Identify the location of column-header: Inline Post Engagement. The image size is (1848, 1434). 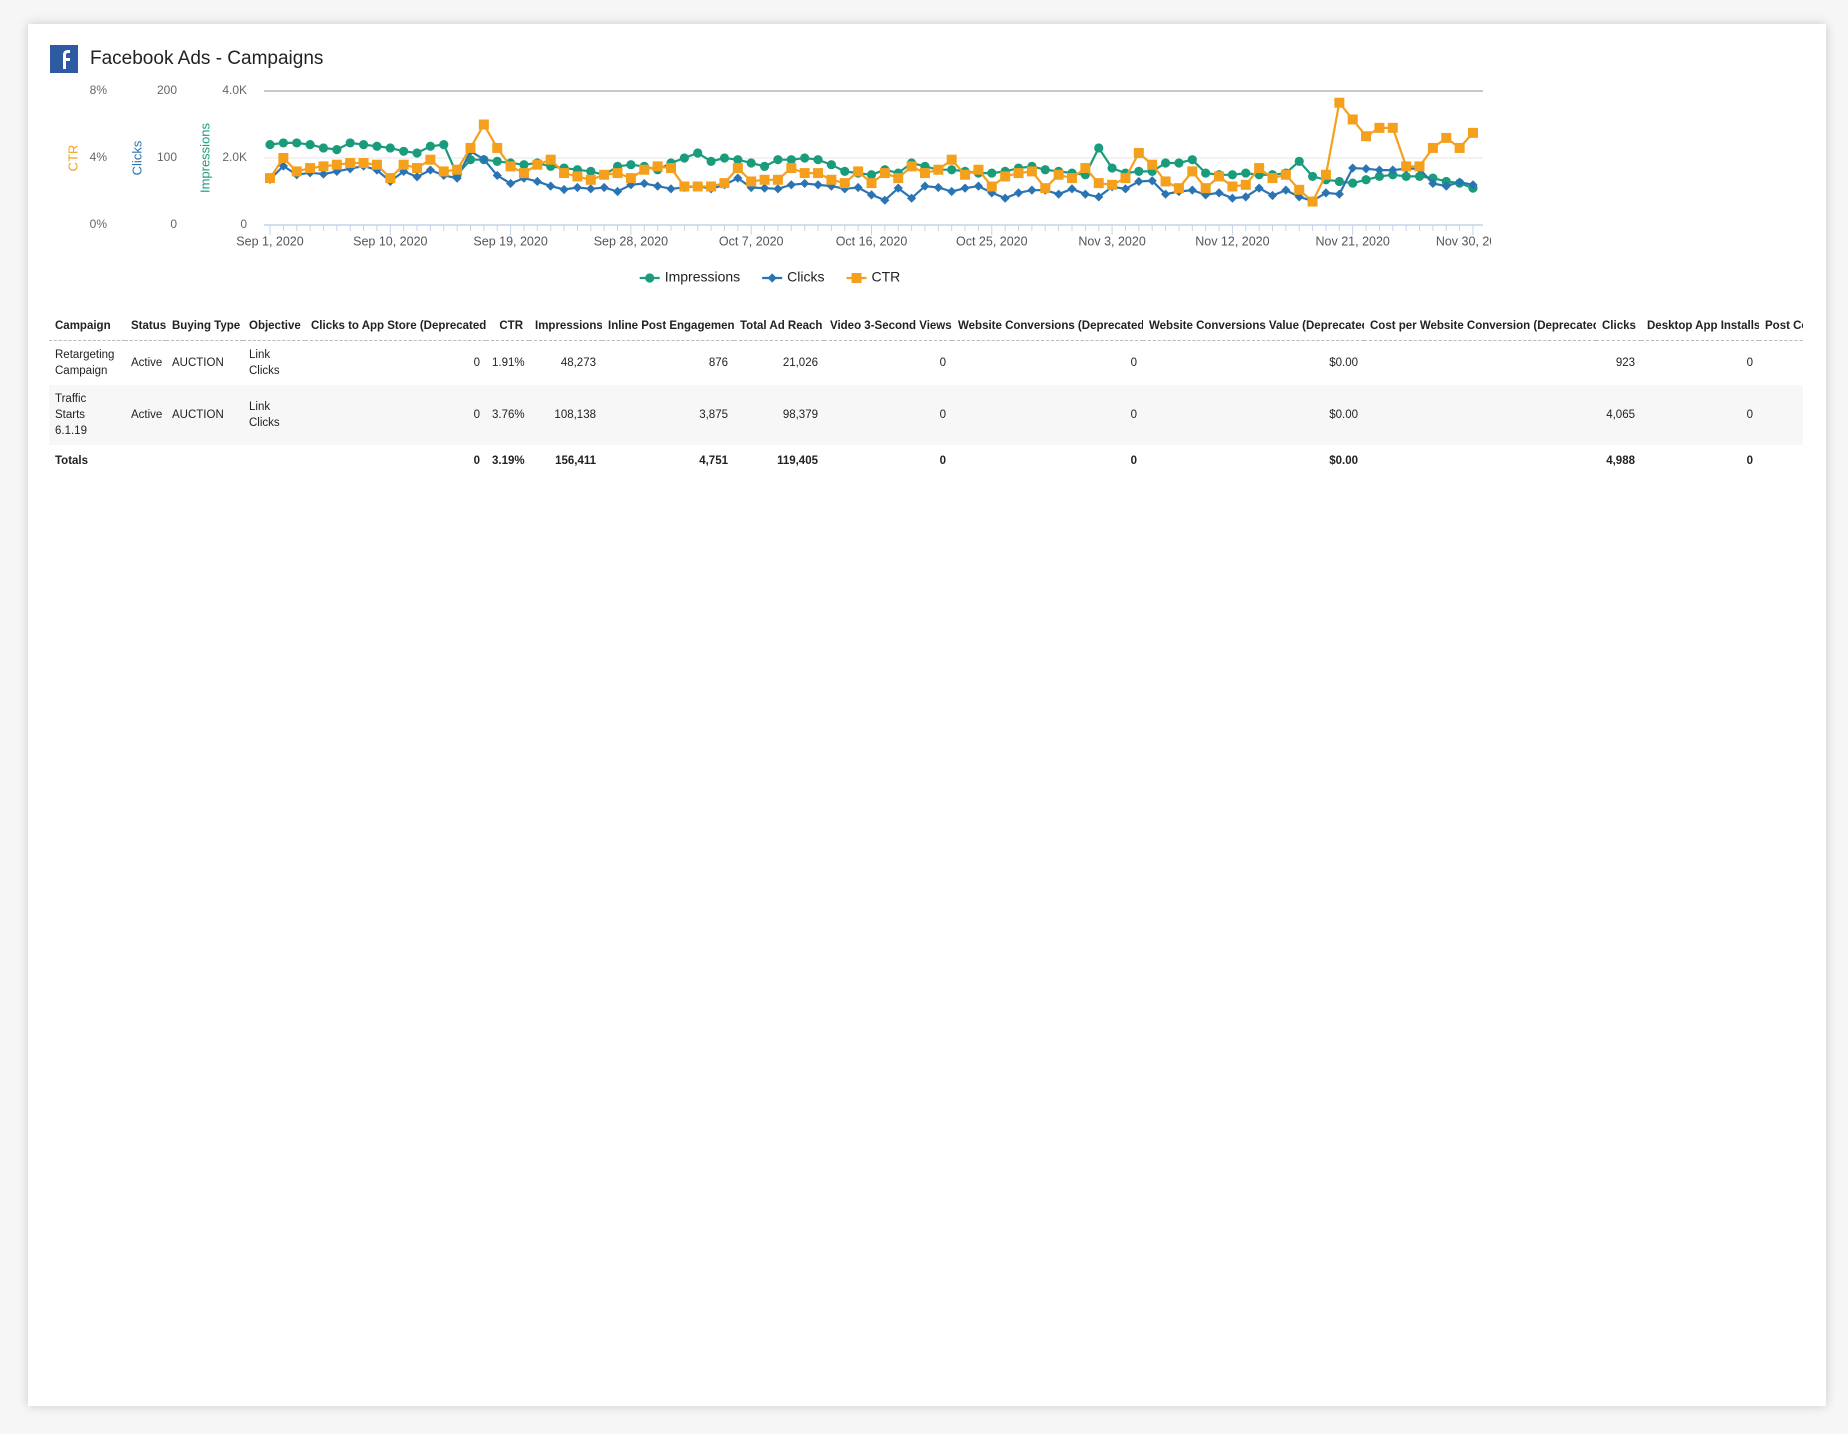
(668, 326).